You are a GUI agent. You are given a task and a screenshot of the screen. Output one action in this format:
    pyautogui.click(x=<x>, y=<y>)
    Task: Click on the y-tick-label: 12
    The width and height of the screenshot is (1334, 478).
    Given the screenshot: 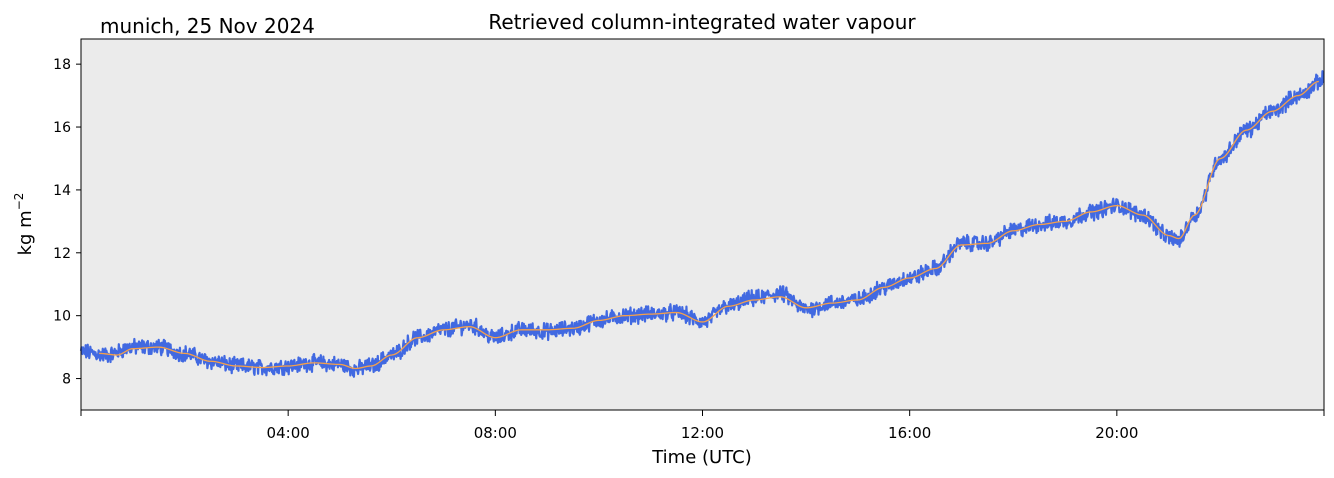 What is the action you would take?
    pyautogui.click(x=62, y=254)
    